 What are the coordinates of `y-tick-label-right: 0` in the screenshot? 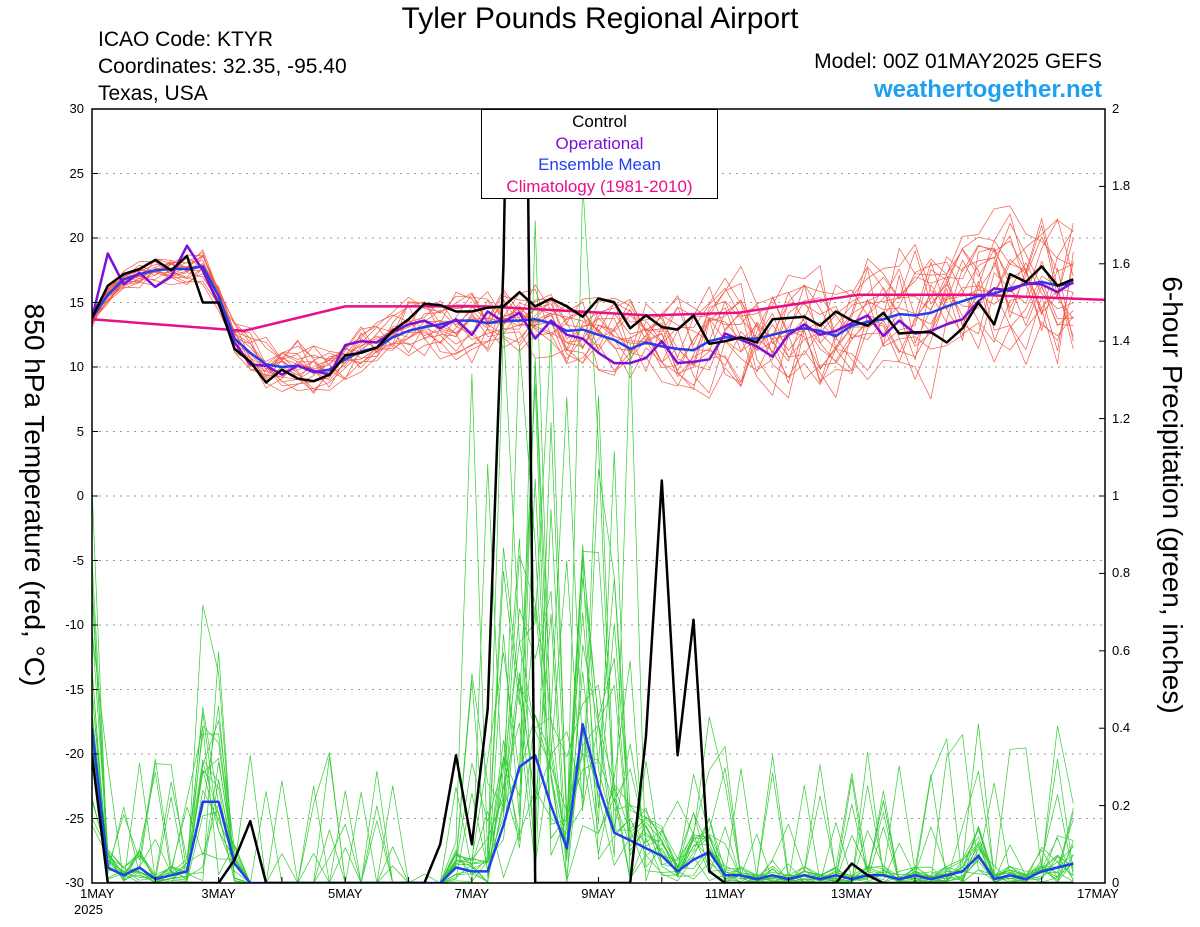 It's located at (1116, 882).